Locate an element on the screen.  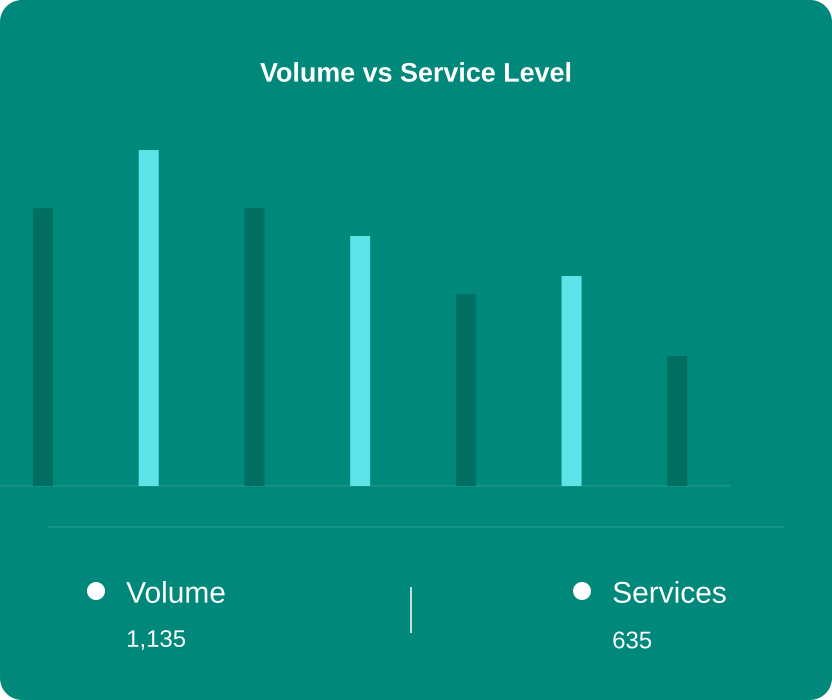
chart-title: Volume vs Service Level is located at coordinates (415, 72).